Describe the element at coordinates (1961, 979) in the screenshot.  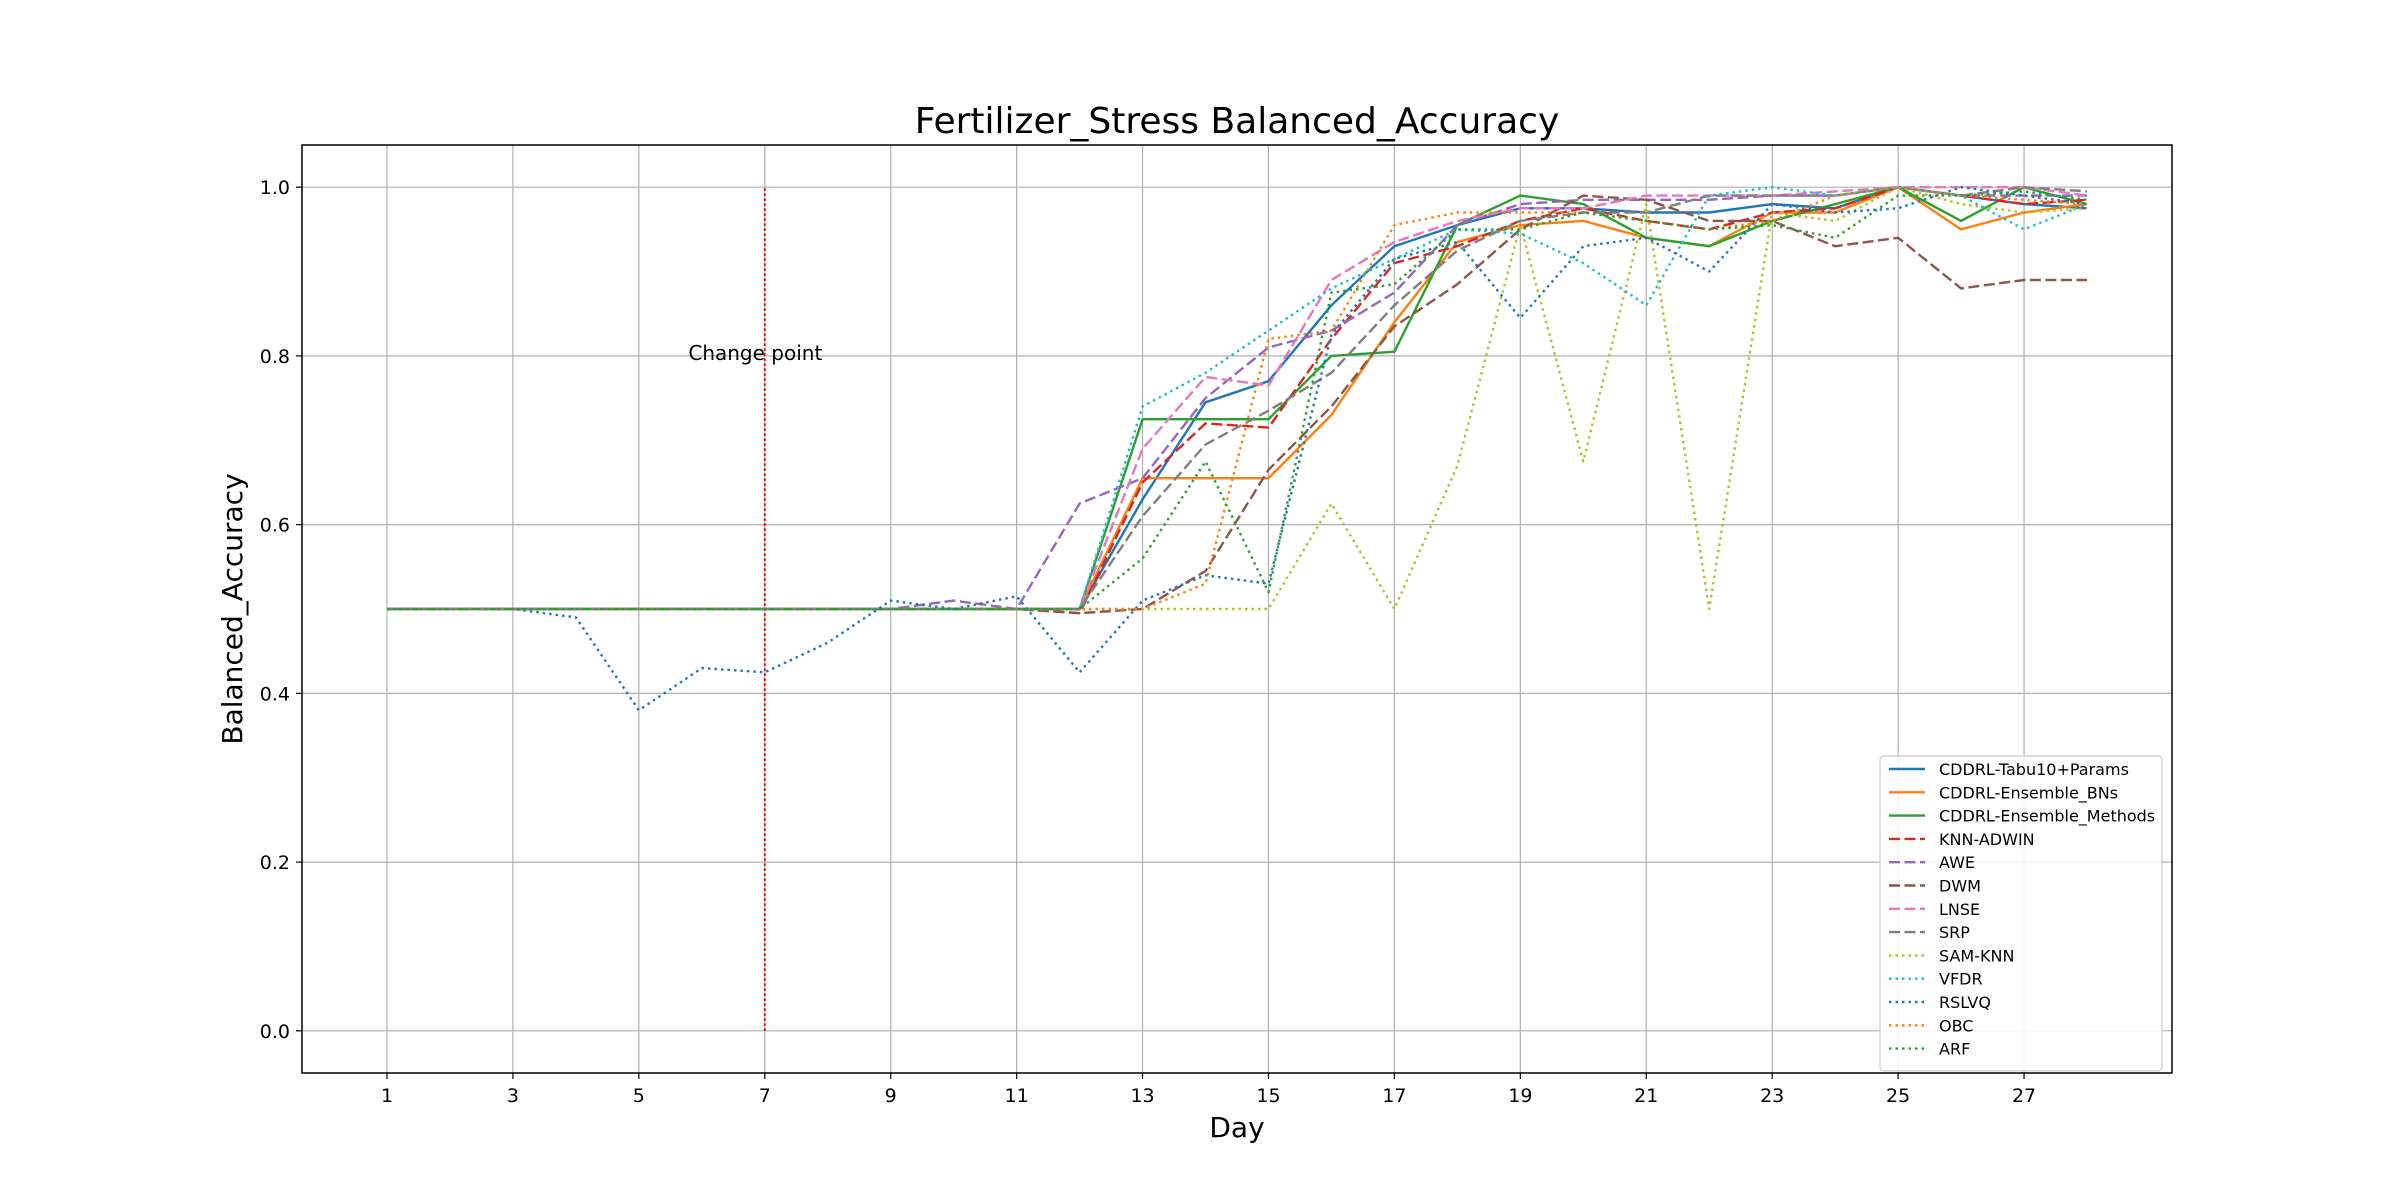
I see `legend-label: VFDR` at that location.